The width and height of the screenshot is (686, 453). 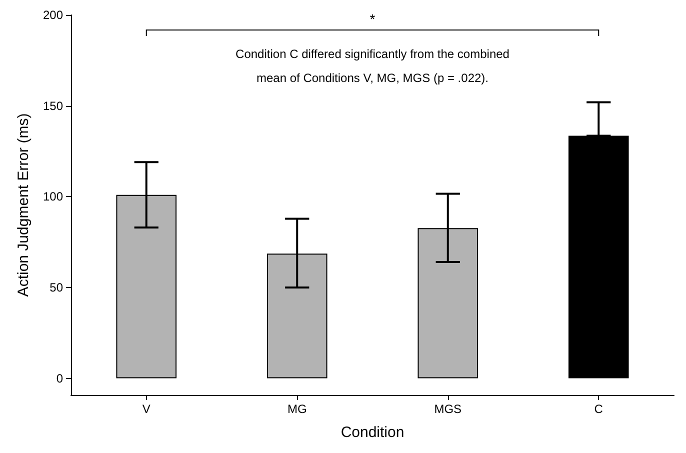 I want to click on x-tick-label: V, so click(x=146, y=409).